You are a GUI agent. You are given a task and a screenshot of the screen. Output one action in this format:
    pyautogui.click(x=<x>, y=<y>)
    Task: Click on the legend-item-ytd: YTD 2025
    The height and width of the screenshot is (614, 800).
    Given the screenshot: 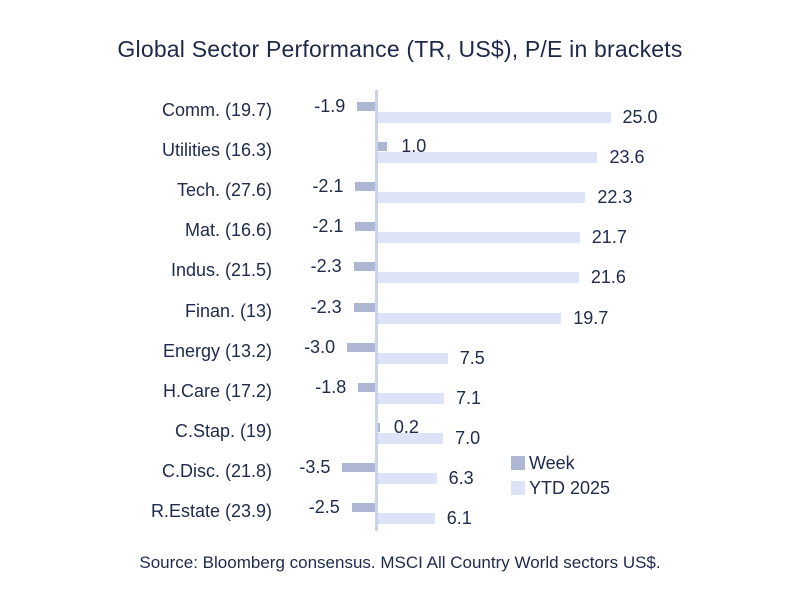 What is the action you would take?
    pyautogui.click(x=560, y=488)
    